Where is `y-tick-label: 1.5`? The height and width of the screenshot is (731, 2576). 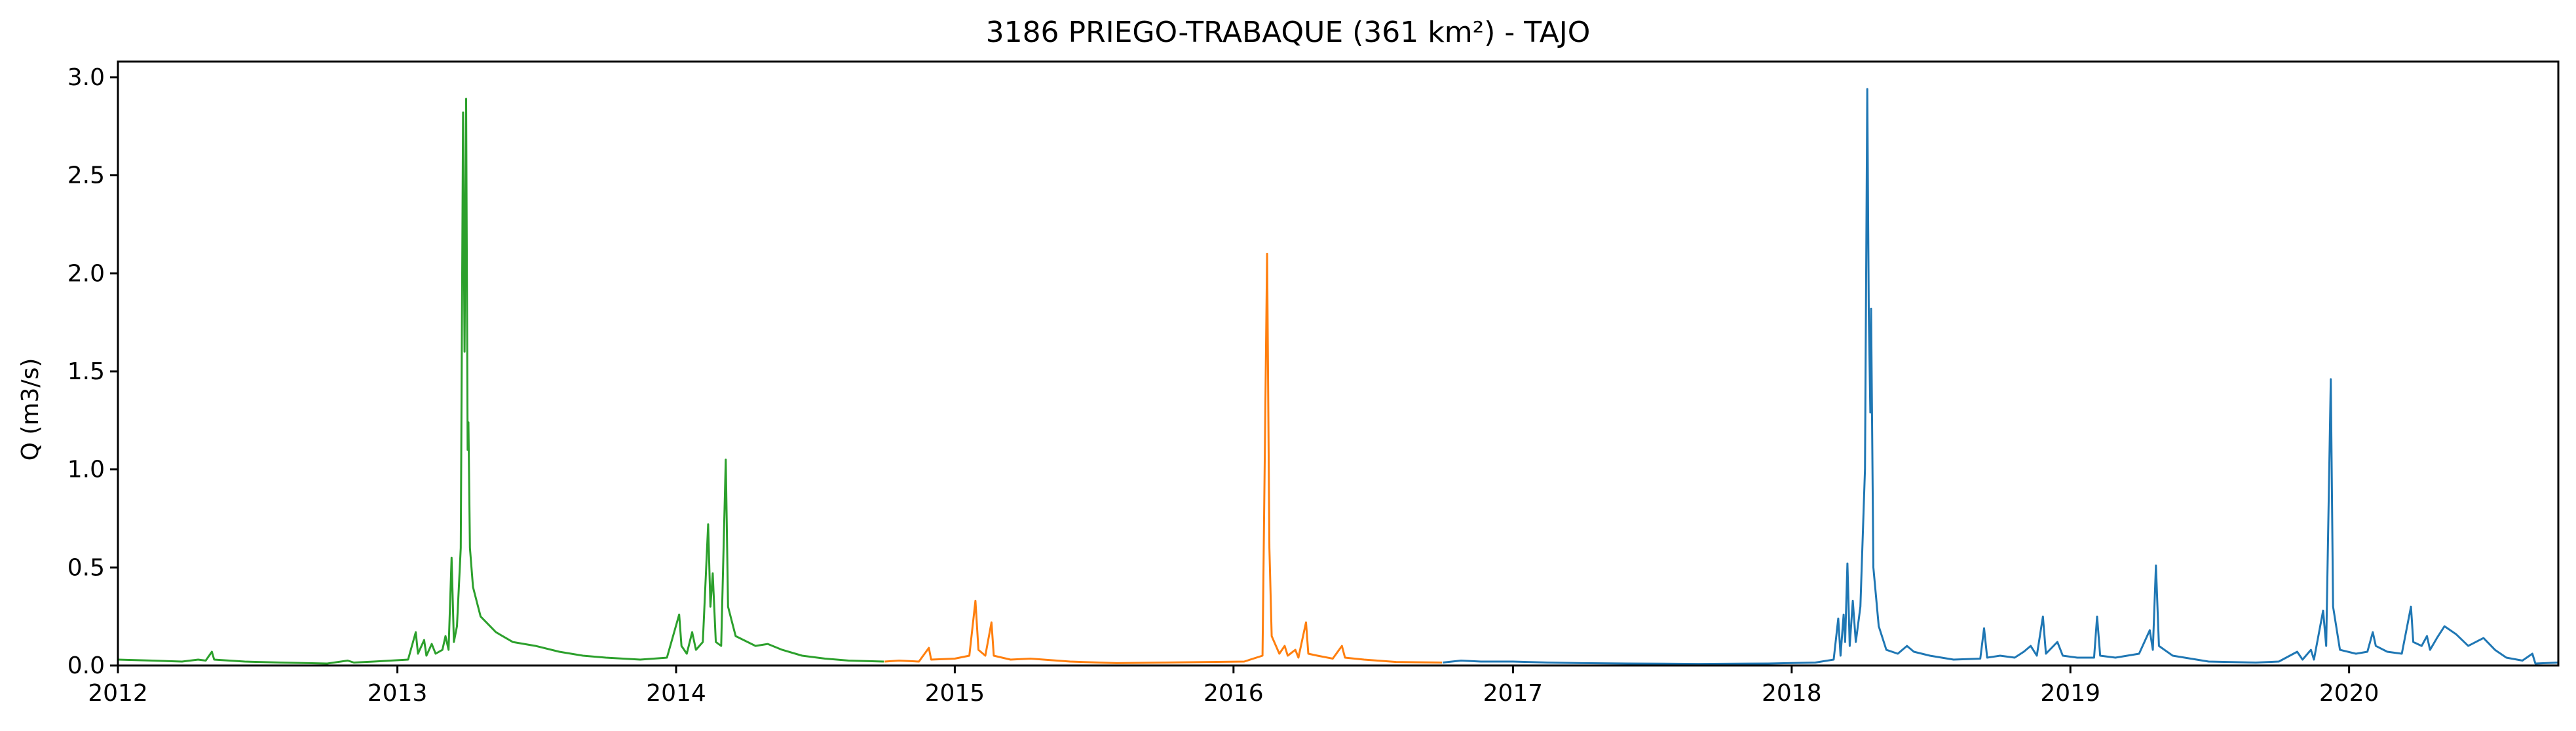
y-tick-label: 1.5 is located at coordinates (86, 372).